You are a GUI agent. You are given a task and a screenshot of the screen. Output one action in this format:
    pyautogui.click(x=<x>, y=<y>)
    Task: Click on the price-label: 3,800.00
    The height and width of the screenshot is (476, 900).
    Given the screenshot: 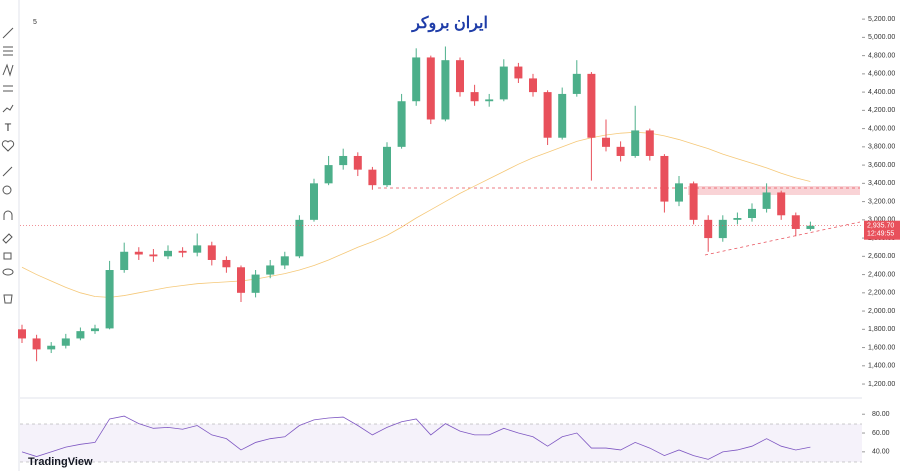 What is the action you would take?
    pyautogui.click(x=881, y=147)
    